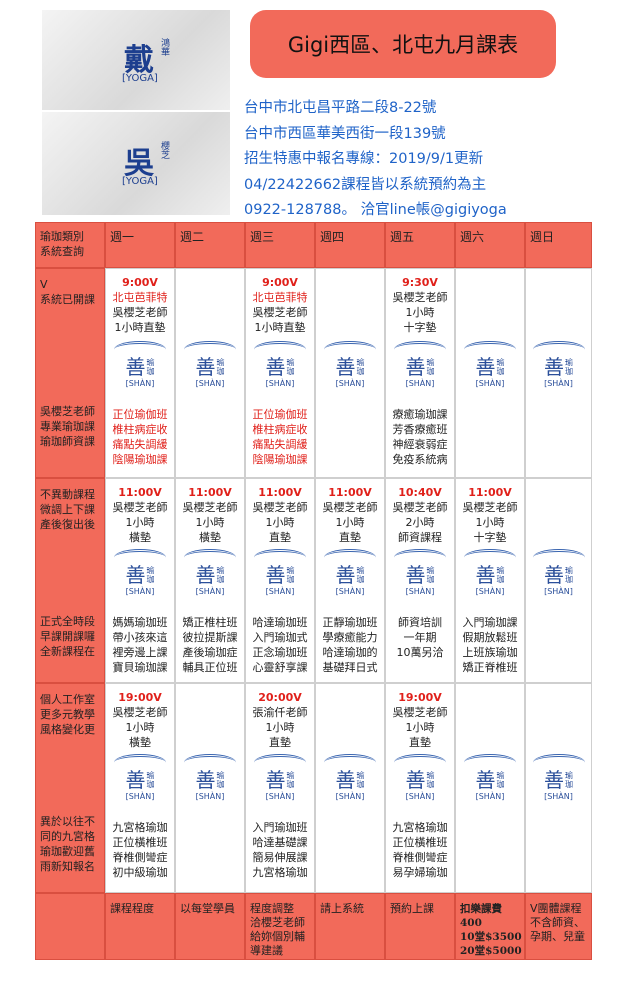 This screenshot has height=999, width=625. I want to click on class-desc: 簡易伸展課, so click(280, 857).